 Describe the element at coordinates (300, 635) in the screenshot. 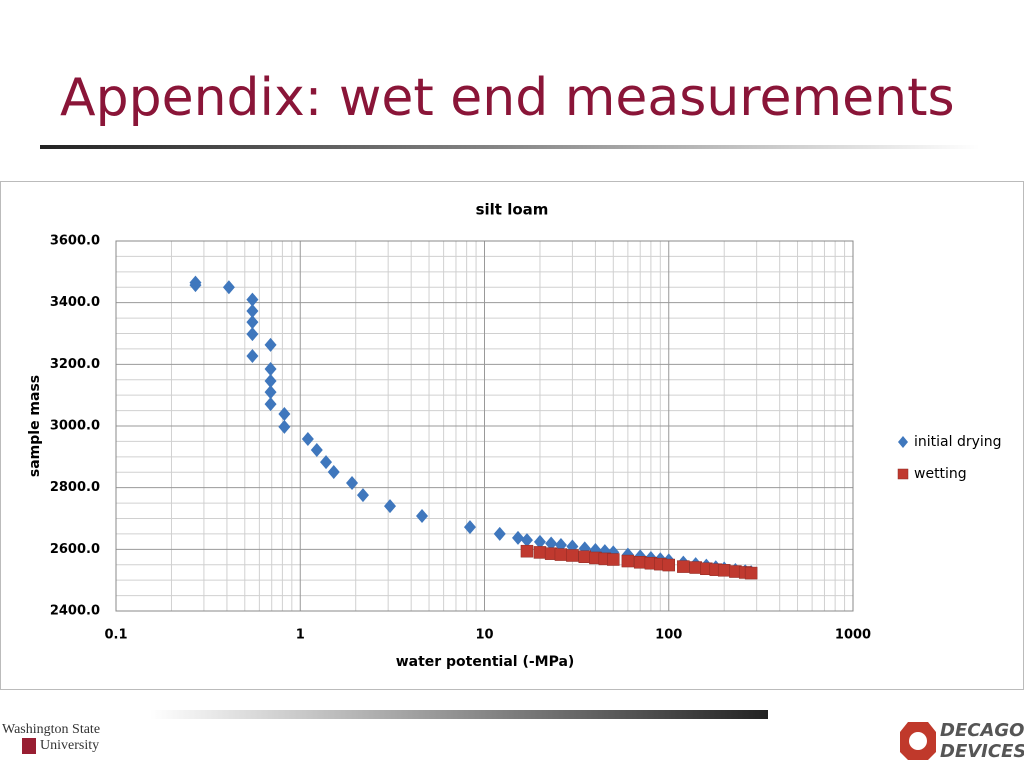

I see `x-tick-label: 1` at that location.